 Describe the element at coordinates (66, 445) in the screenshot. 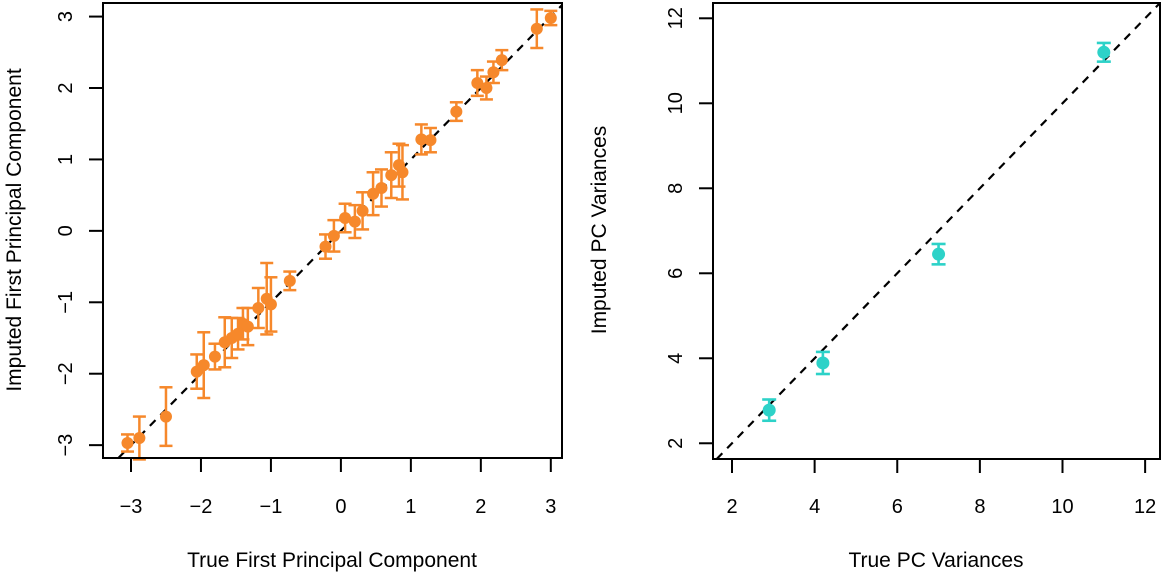

I see `y-tick-label: −3` at that location.